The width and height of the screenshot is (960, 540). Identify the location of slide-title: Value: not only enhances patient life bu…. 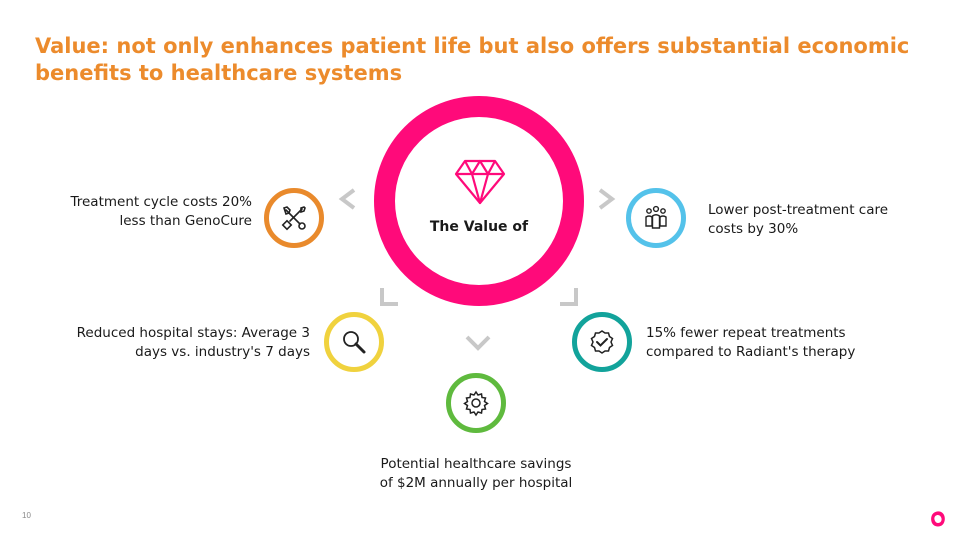
(475, 60).